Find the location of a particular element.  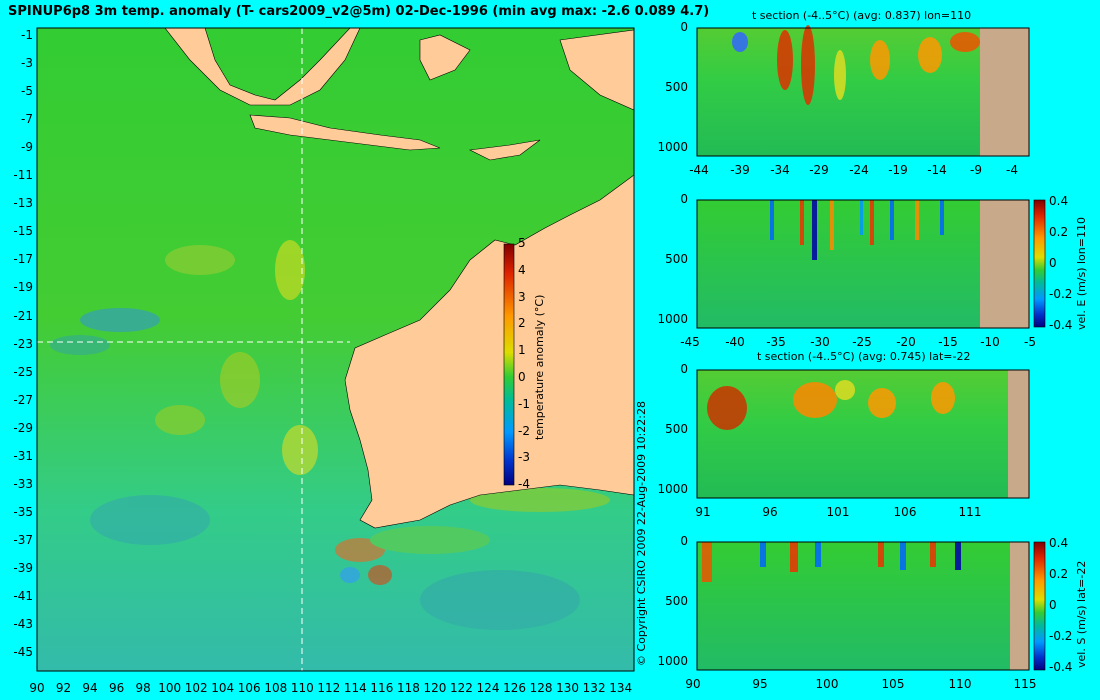

panel-x-tick-label: 96 is located at coordinates (770, 512).